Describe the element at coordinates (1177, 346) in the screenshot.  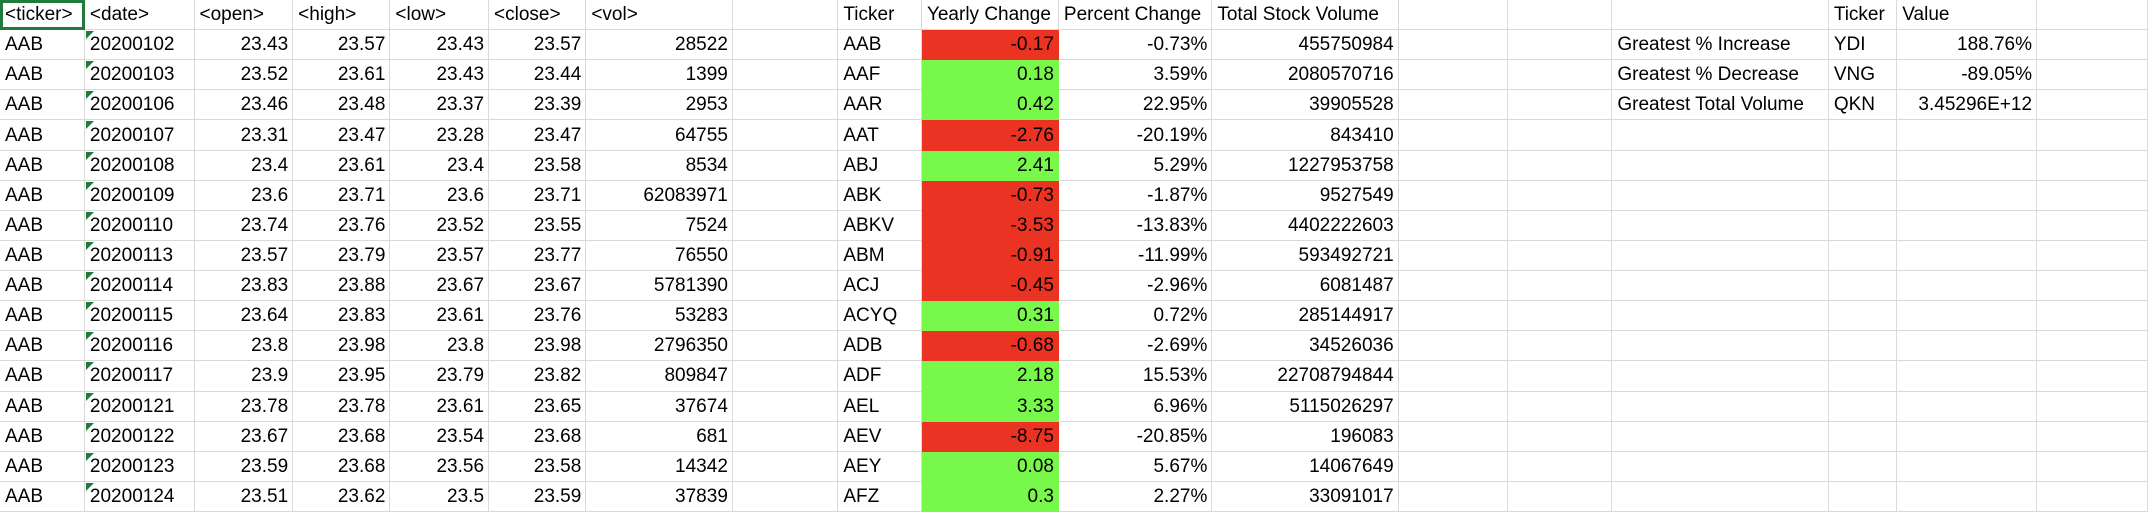
I see `summary-cell: -2.69%` at that location.